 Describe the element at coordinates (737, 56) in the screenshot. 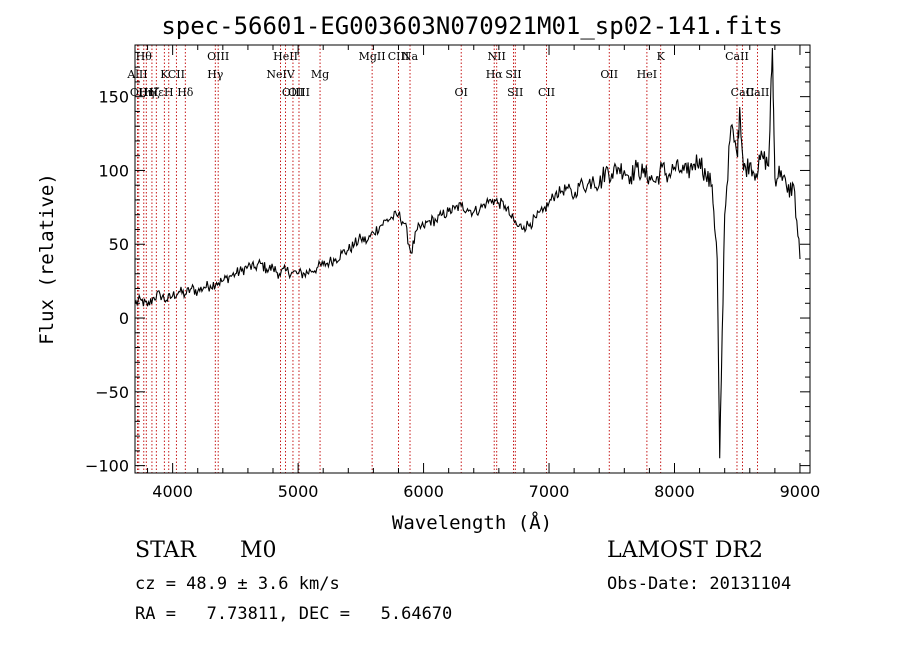

I see `line-label-29: CaII` at that location.